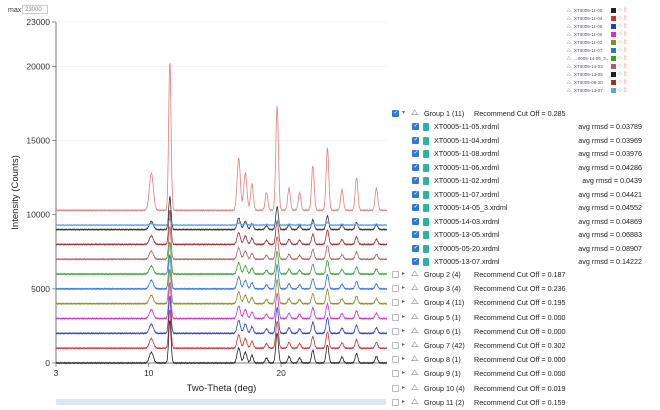  Describe the element at coordinates (523, 181) in the screenshot. I see `file-row: XT0005-11-02.xrdml avg rmsd = 0.0439` at that location.